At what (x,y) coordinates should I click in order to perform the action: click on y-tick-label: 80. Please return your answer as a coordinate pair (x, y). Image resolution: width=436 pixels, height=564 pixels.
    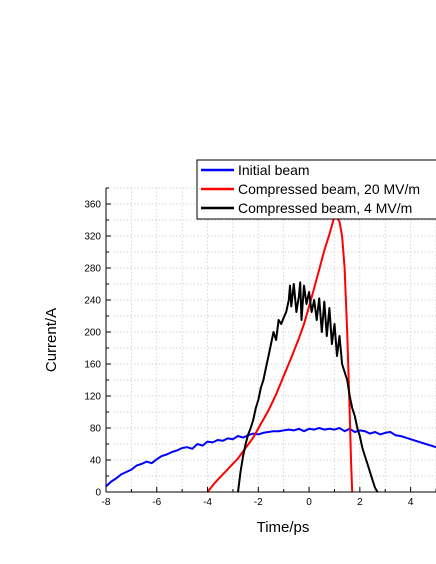
    Looking at the image, I should click on (96, 429).